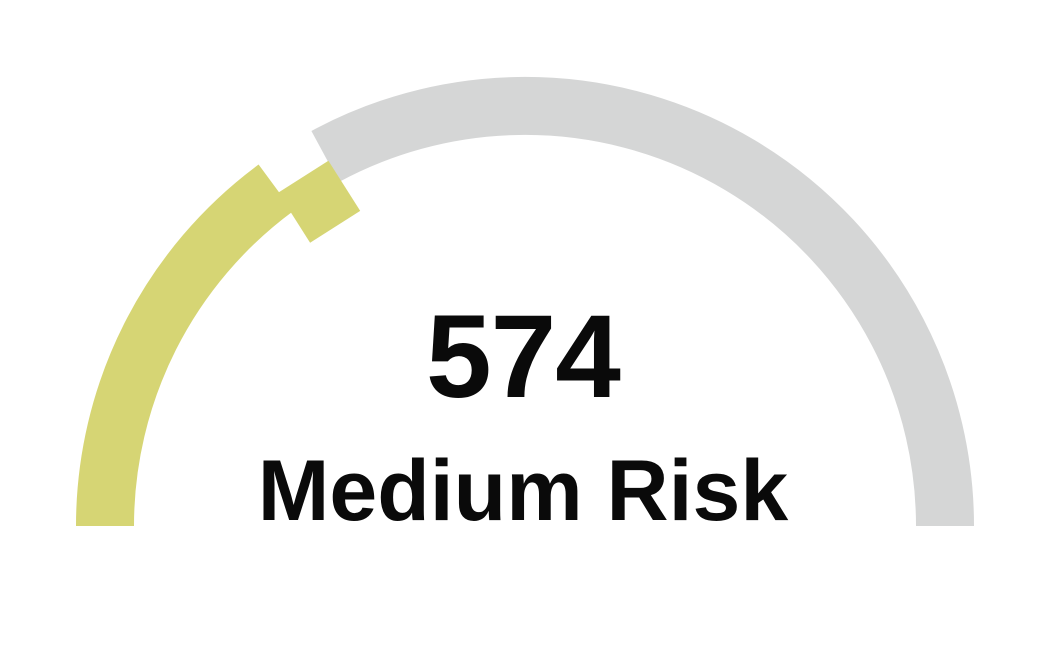  I want to click on diamond-marker-icon, so click(319, 201).